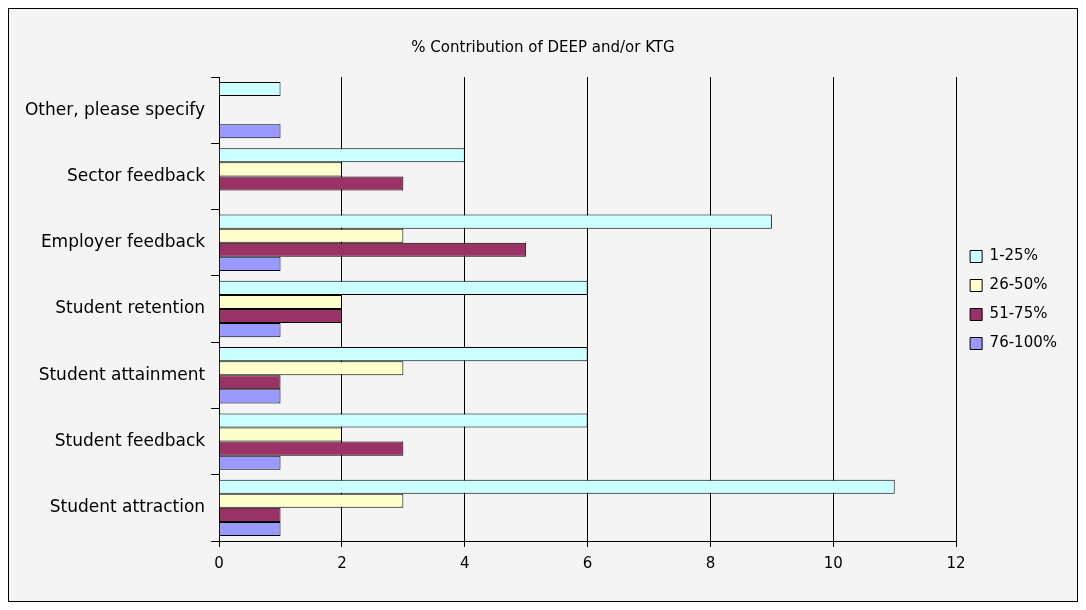  I want to click on y-tick-label: Student feedback, so click(130, 439).